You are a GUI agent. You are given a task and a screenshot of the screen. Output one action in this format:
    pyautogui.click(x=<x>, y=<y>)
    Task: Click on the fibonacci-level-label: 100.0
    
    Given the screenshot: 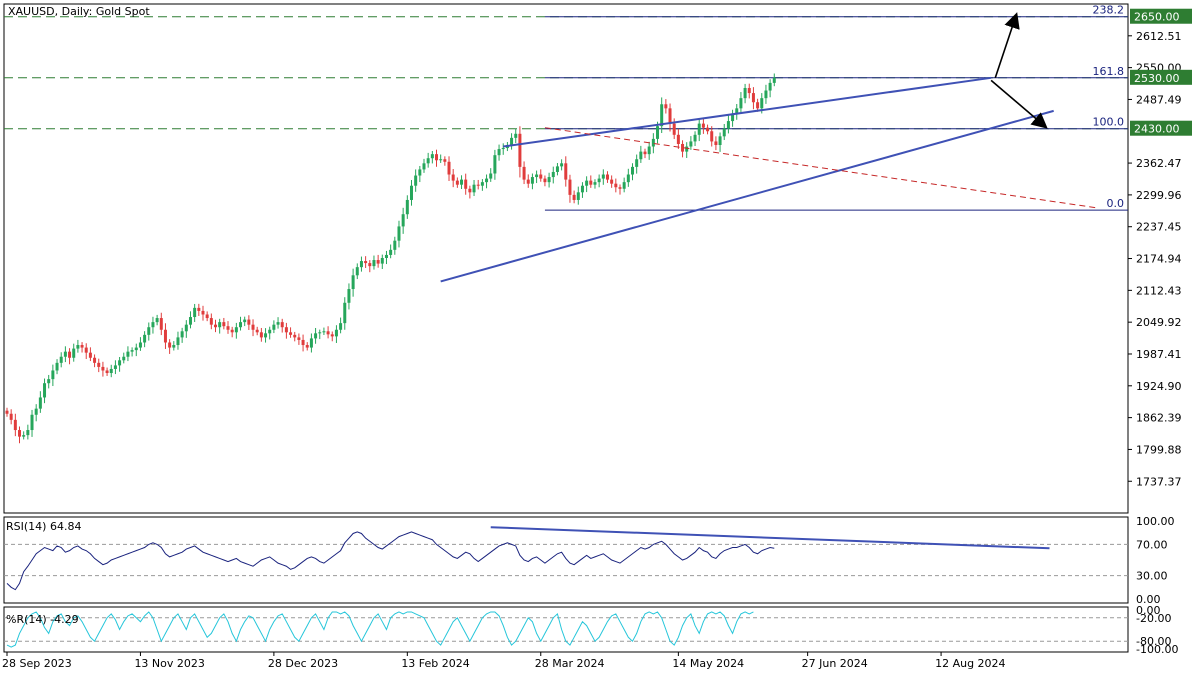 What is the action you would take?
    pyautogui.click(x=1109, y=122)
    